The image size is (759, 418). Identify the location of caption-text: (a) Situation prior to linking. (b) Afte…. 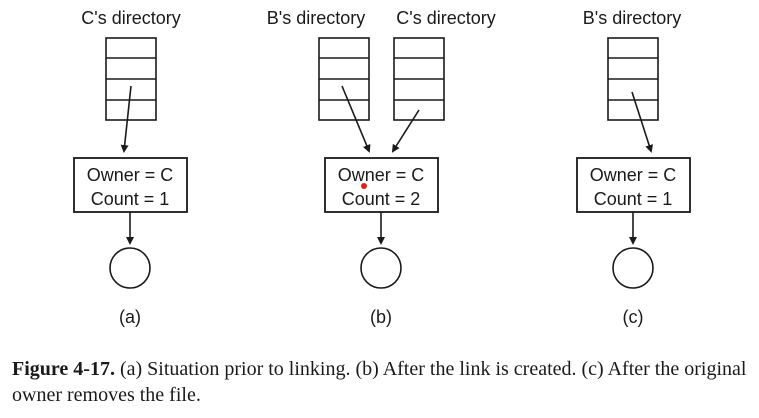
(379, 382).